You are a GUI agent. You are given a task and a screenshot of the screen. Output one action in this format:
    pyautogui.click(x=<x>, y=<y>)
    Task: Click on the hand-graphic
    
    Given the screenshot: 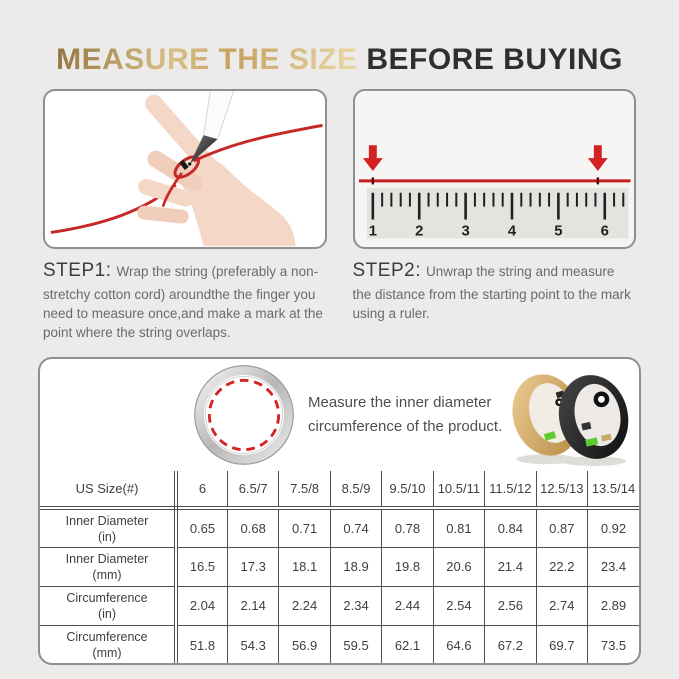 What is the action you would take?
    pyautogui.click(x=216, y=170)
    